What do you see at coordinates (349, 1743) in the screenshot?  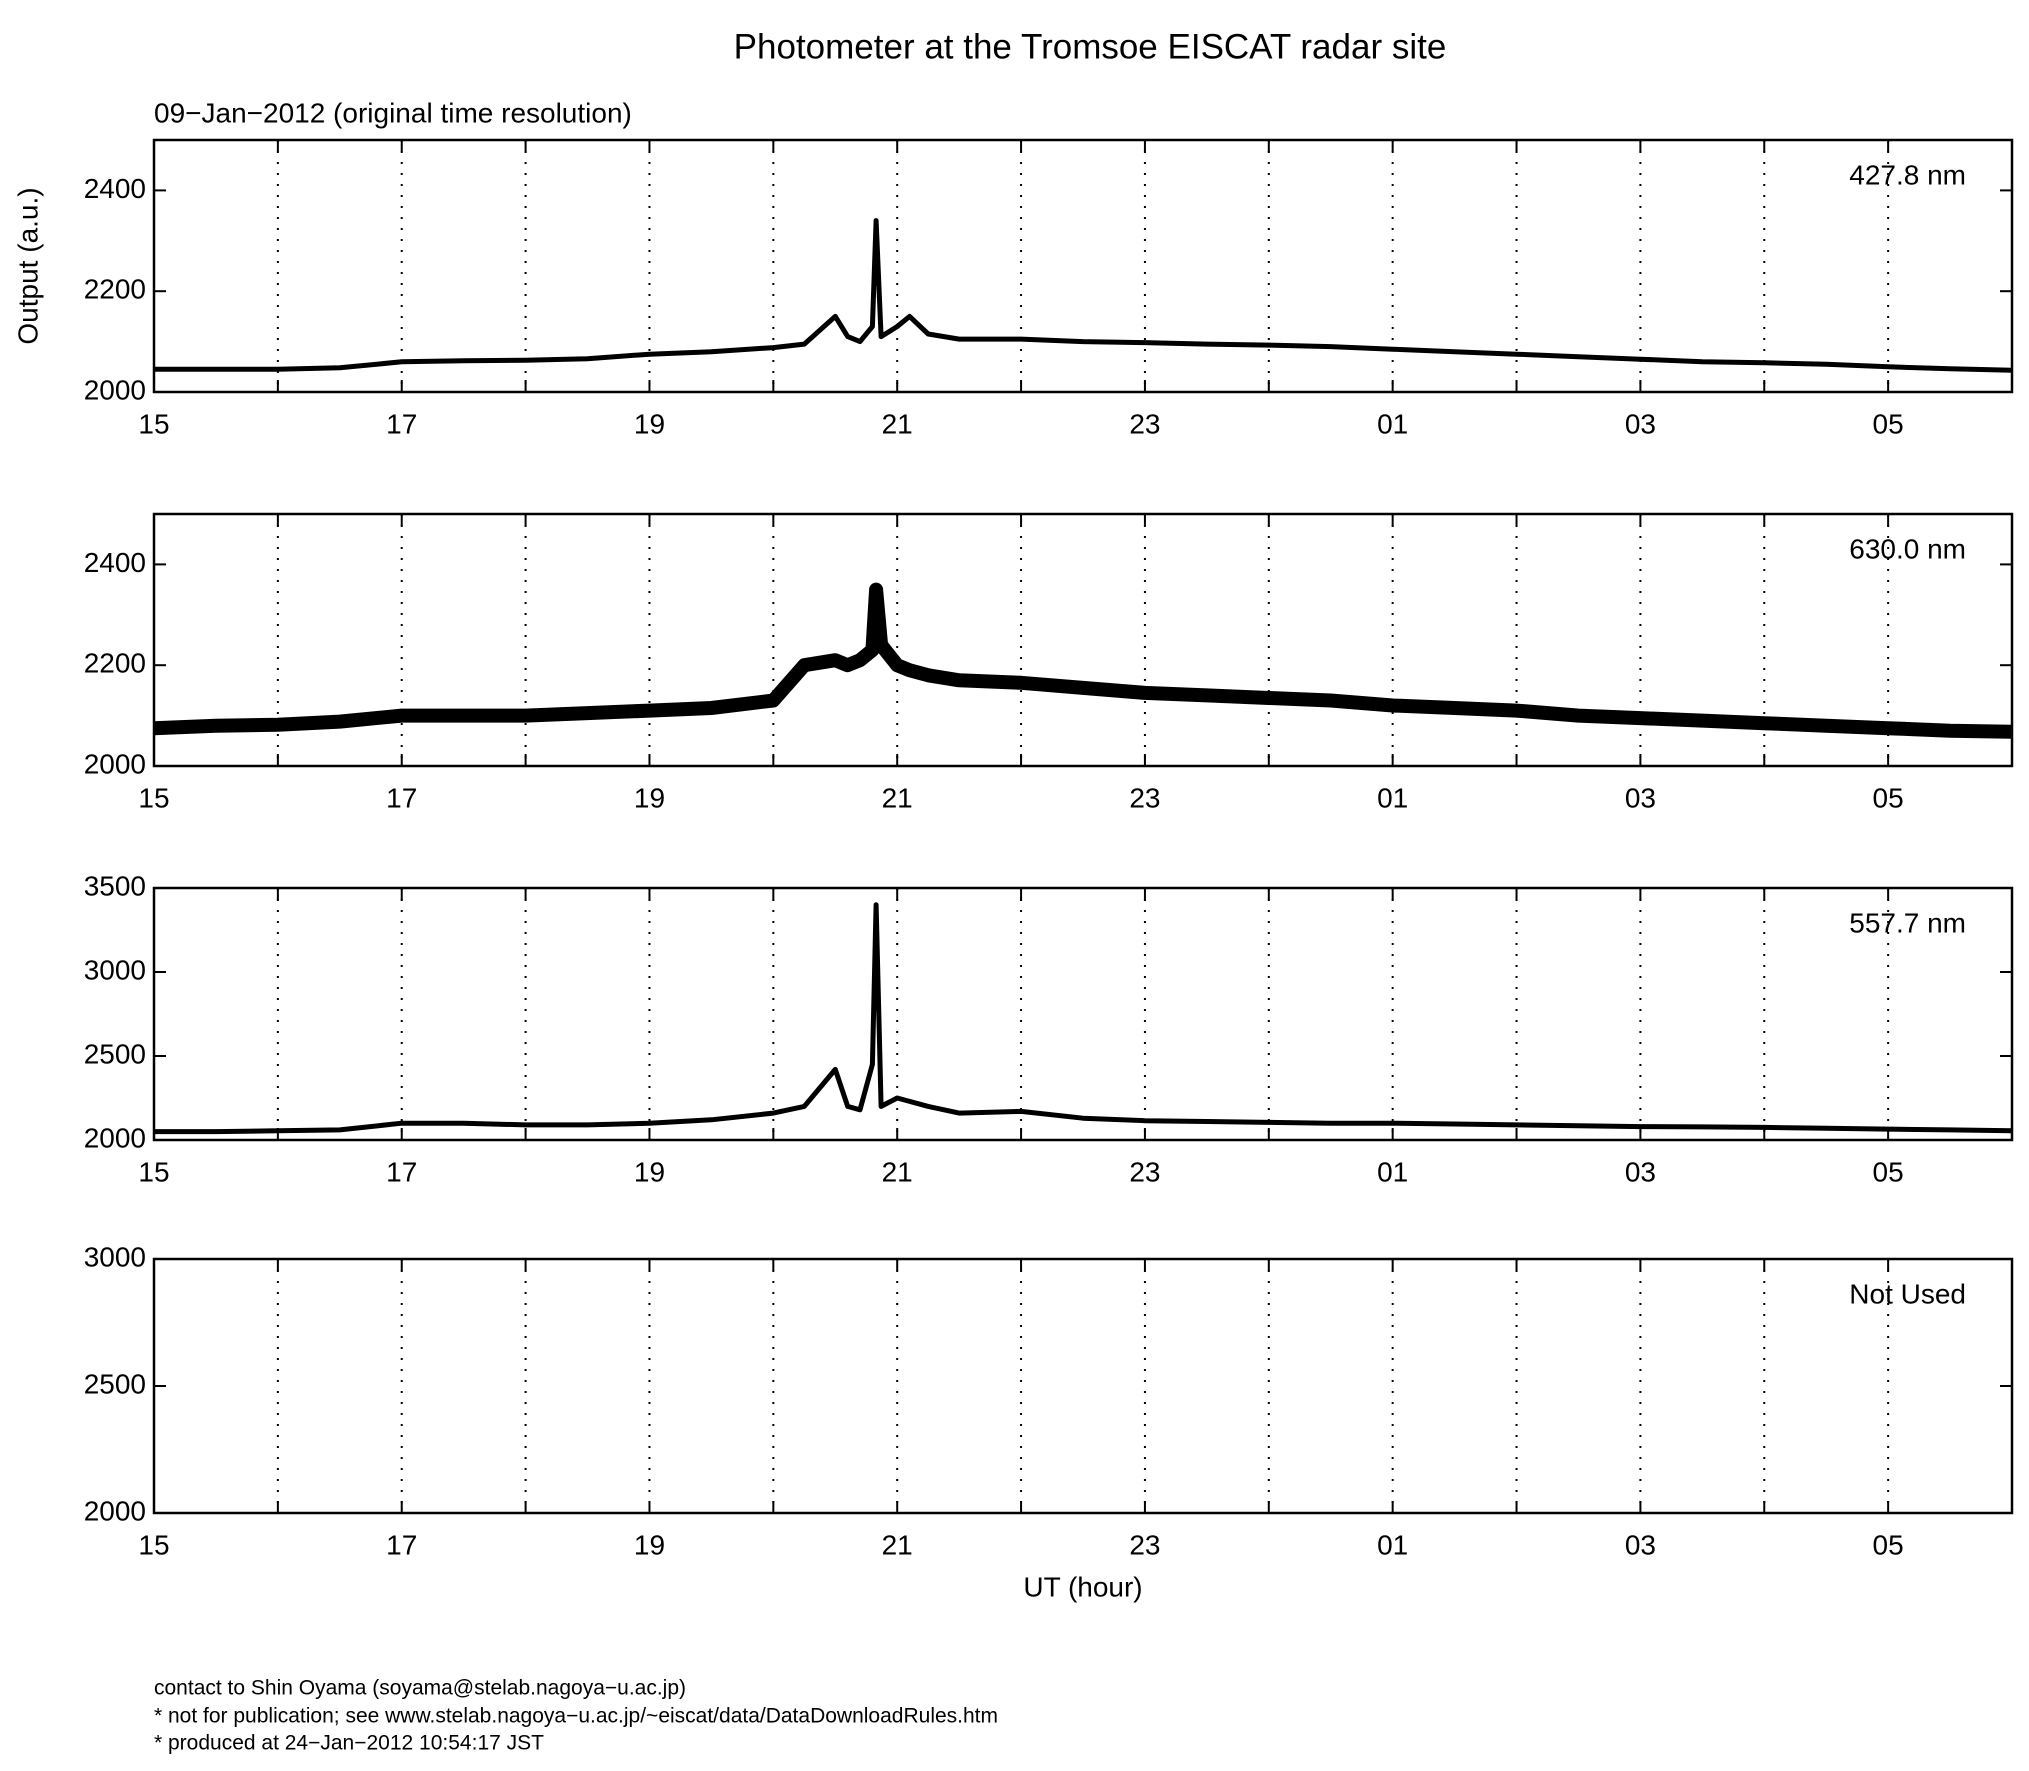 I see `footer-line: * produced at 24−Jan−2012 10:54:17 JST` at bounding box center [349, 1743].